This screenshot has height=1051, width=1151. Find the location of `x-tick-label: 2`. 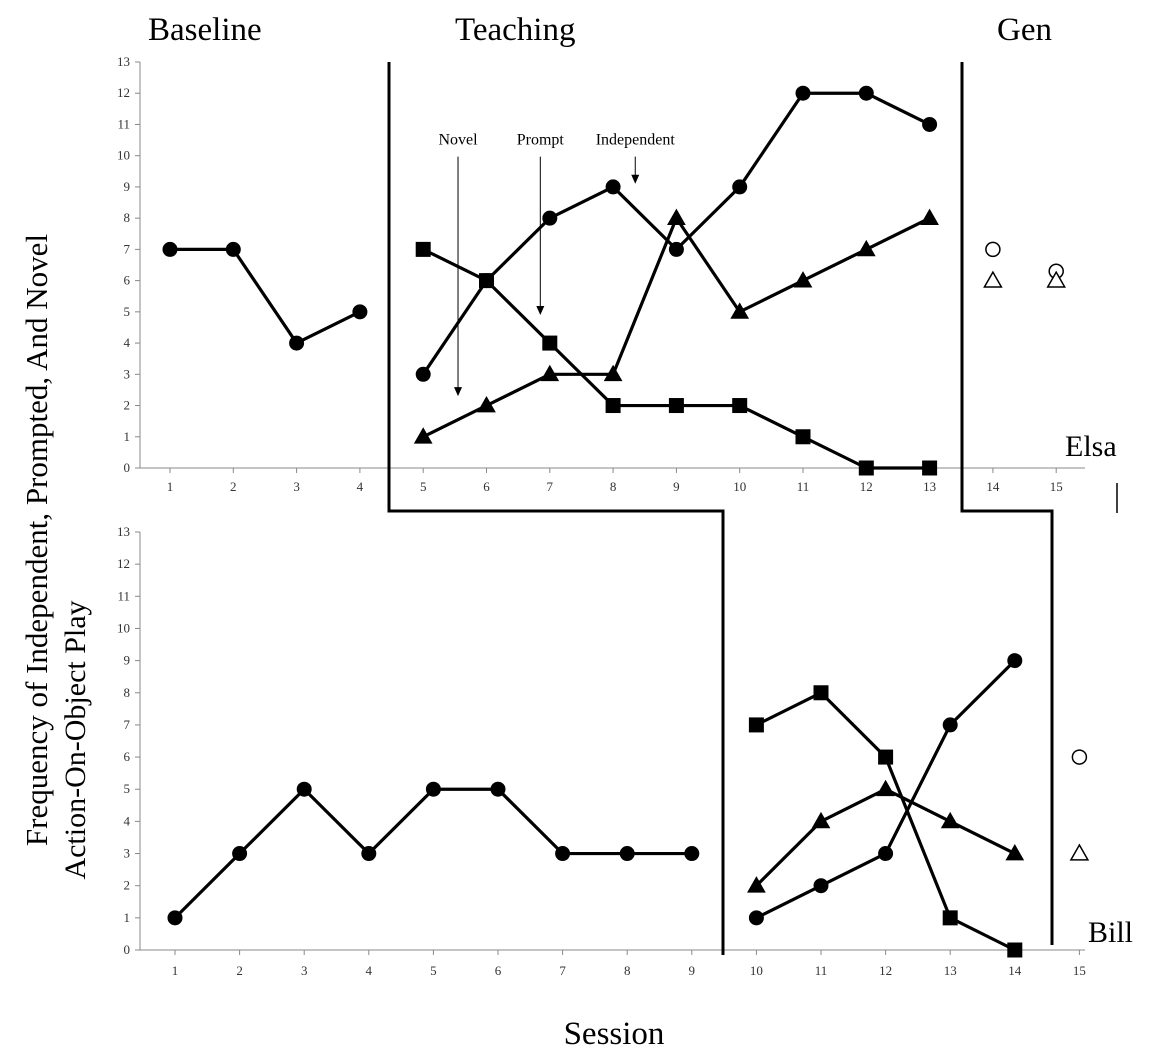

x-tick-label: 2 is located at coordinates (233, 486).